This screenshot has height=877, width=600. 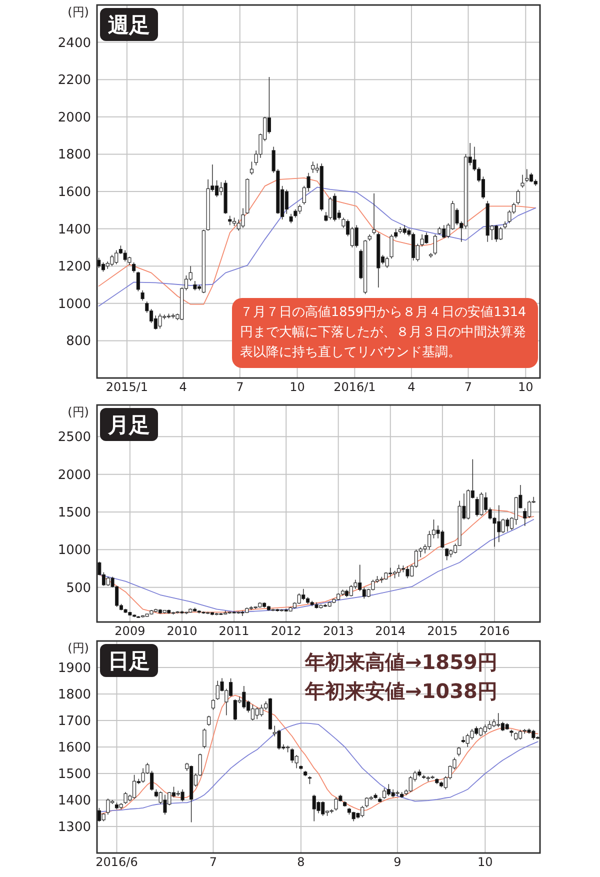 What do you see at coordinates (401, 662) in the screenshot?
I see `annotation: 年初来高値→1859円` at bounding box center [401, 662].